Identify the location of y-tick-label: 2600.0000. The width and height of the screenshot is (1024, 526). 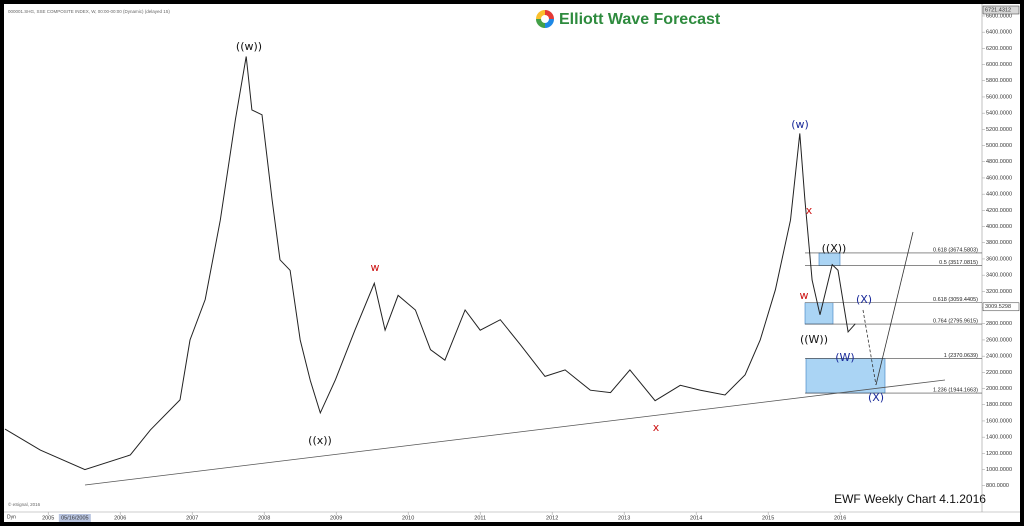
(999, 340).